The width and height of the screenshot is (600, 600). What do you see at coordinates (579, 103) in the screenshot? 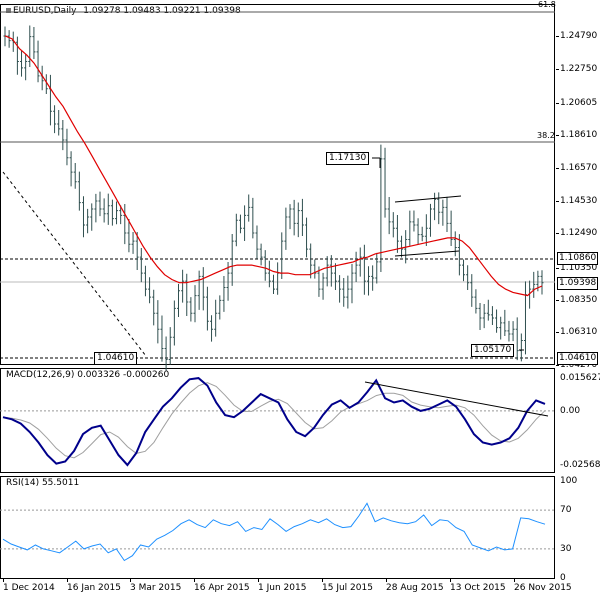
I see `price-axis-tick: 1.20605` at bounding box center [579, 103].